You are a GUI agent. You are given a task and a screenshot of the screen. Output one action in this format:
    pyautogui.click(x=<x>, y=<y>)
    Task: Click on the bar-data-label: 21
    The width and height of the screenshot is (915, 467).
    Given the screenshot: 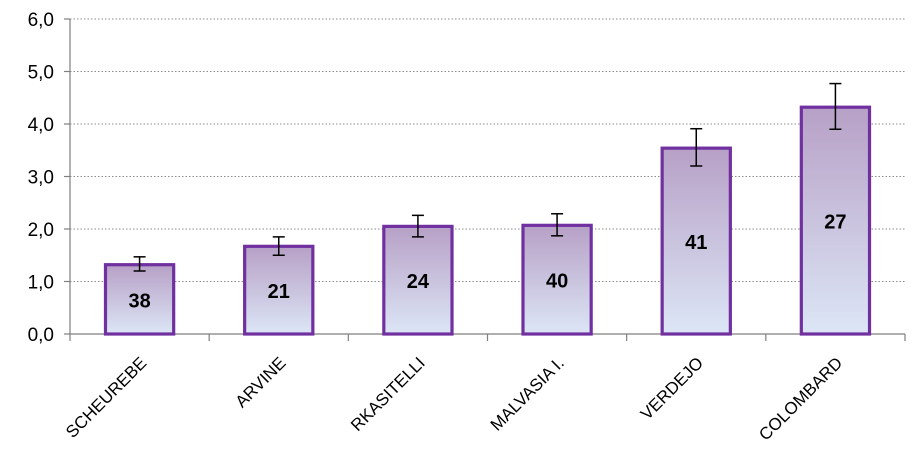 What is the action you would take?
    pyautogui.click(x=279, y=292)
    